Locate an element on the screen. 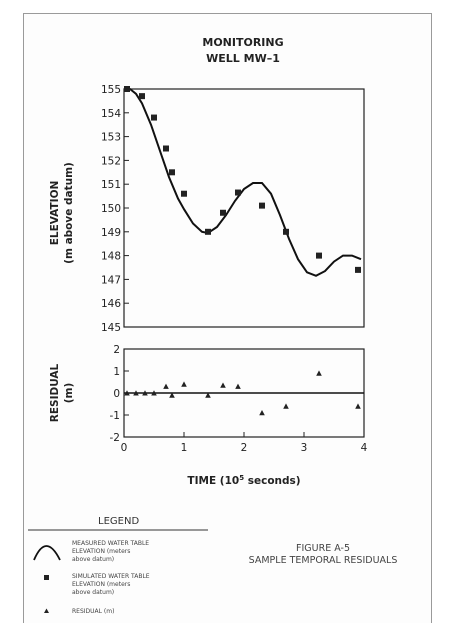 The height and width of the screenshot is (623, 451). legend-item-simulated-line-2: ELEVATION (meters is located at coordinates (101, 584).